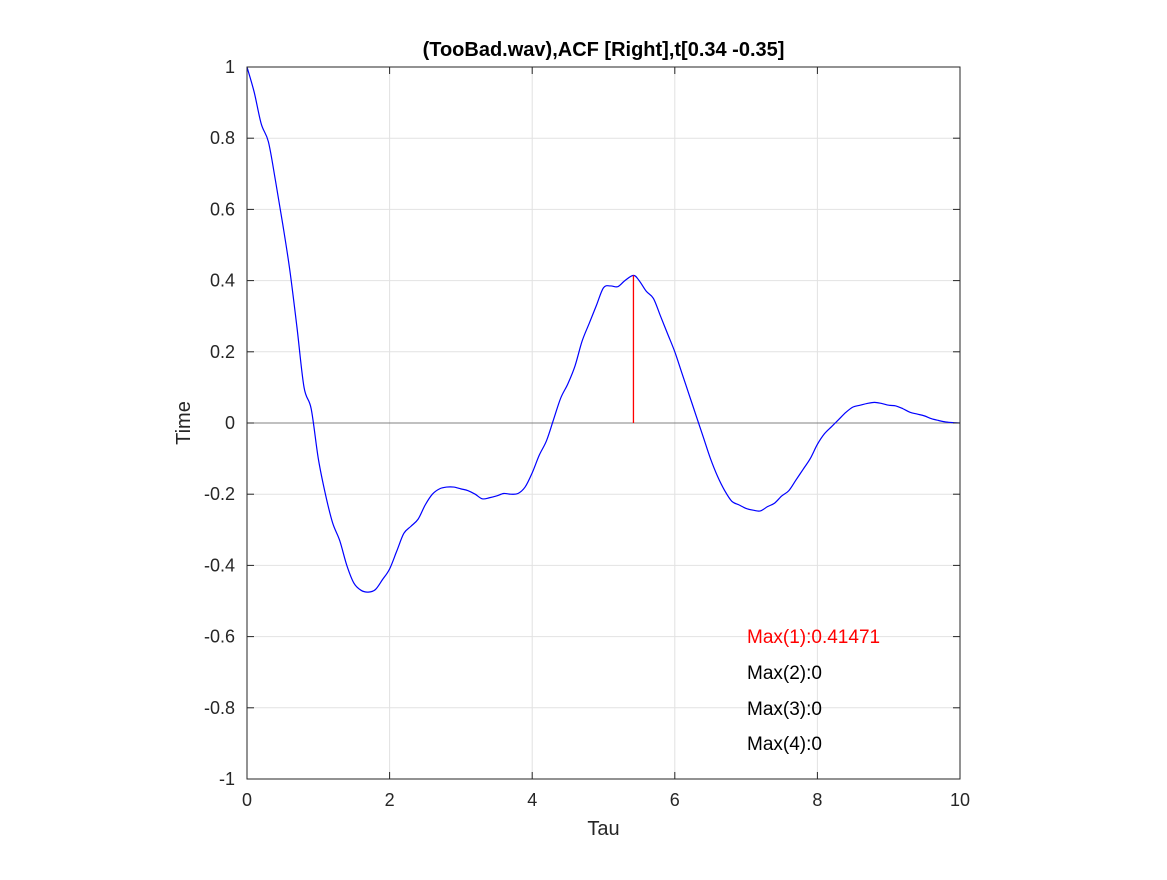  Describe the element at coordinates (247, 800) in the screenshot. I see `x-tick-label: 0` at that location.